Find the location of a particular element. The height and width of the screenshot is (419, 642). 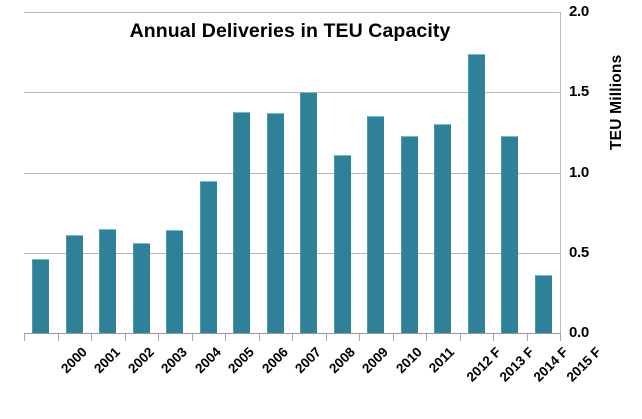

x-axis-line is located at coordinates (292, 333).